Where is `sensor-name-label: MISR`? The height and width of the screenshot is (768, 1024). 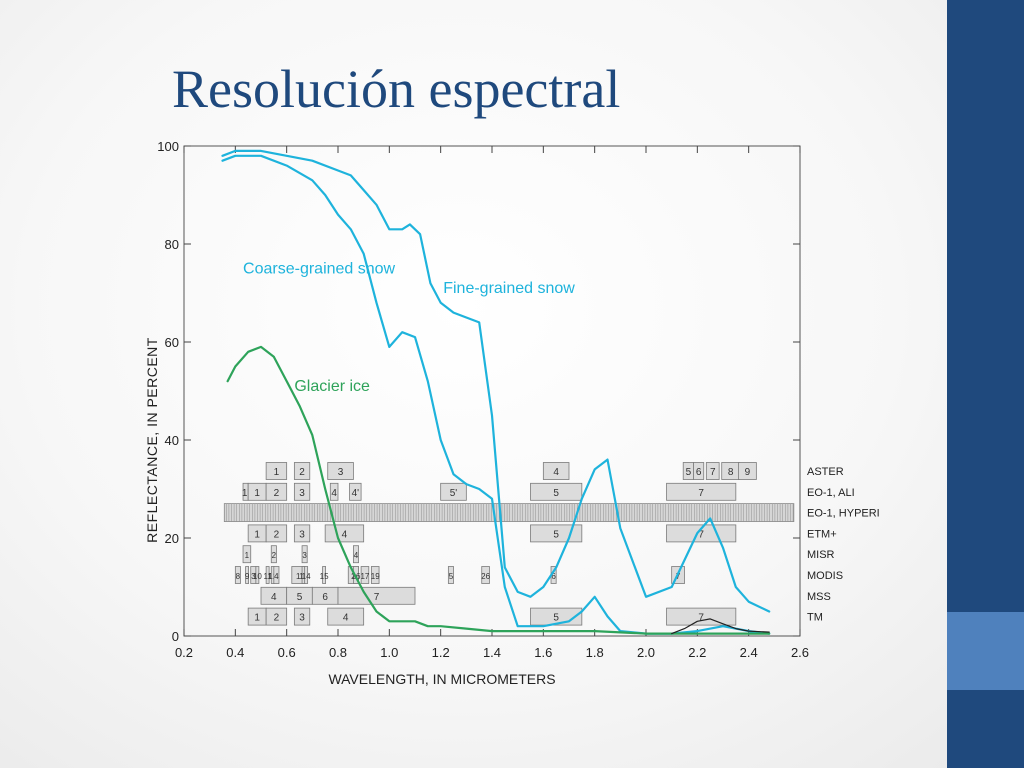 sensor-name-label: MISR is located at coordinates (821, 555).